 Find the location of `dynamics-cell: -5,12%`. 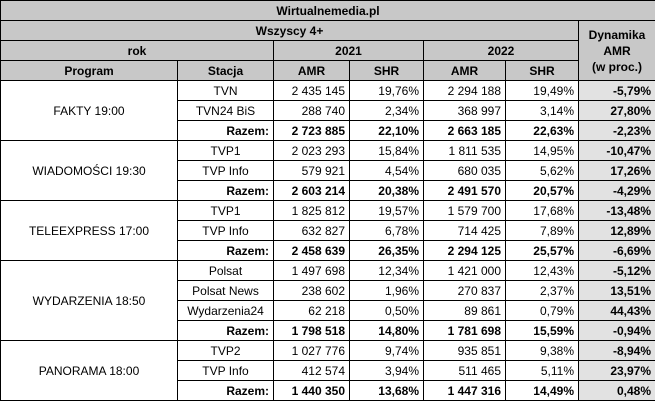

dynamics-cell: -5,12% is located at coordinates (616, 270).